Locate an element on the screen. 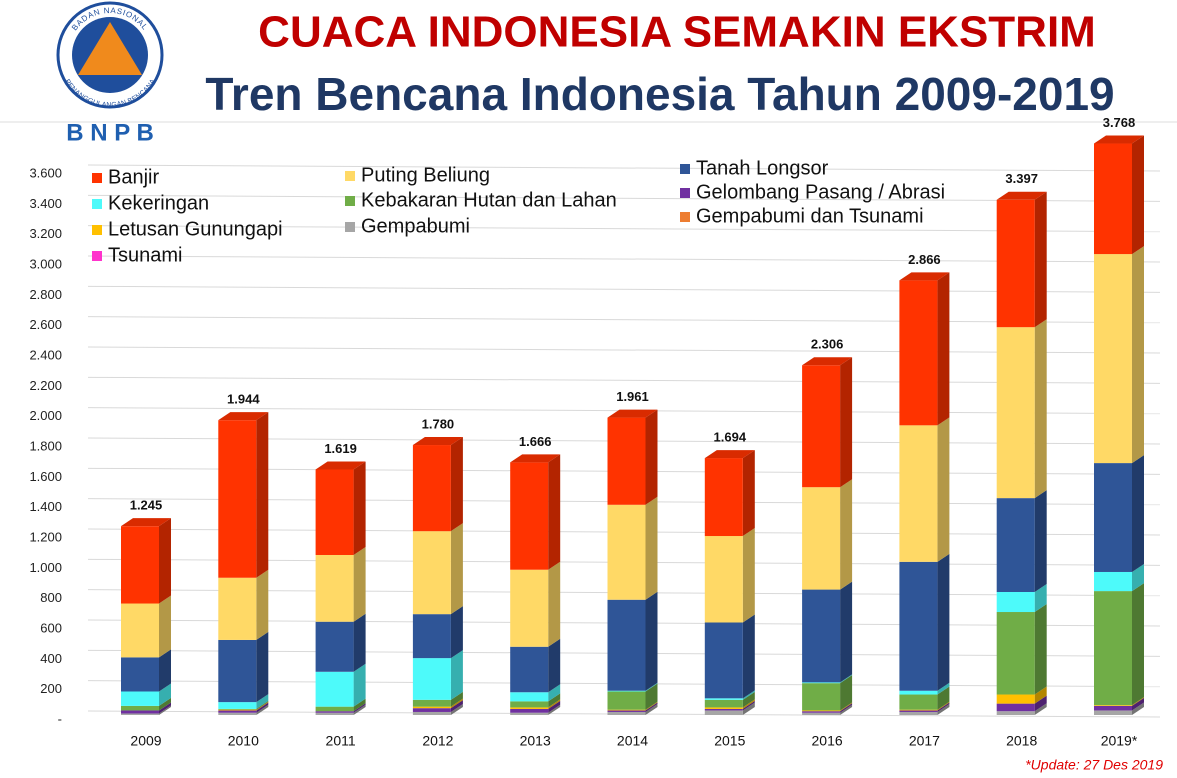 This screenshot has height=778, width=1177. x-tick-label: 2018 is located at coordinates (1021, 741).